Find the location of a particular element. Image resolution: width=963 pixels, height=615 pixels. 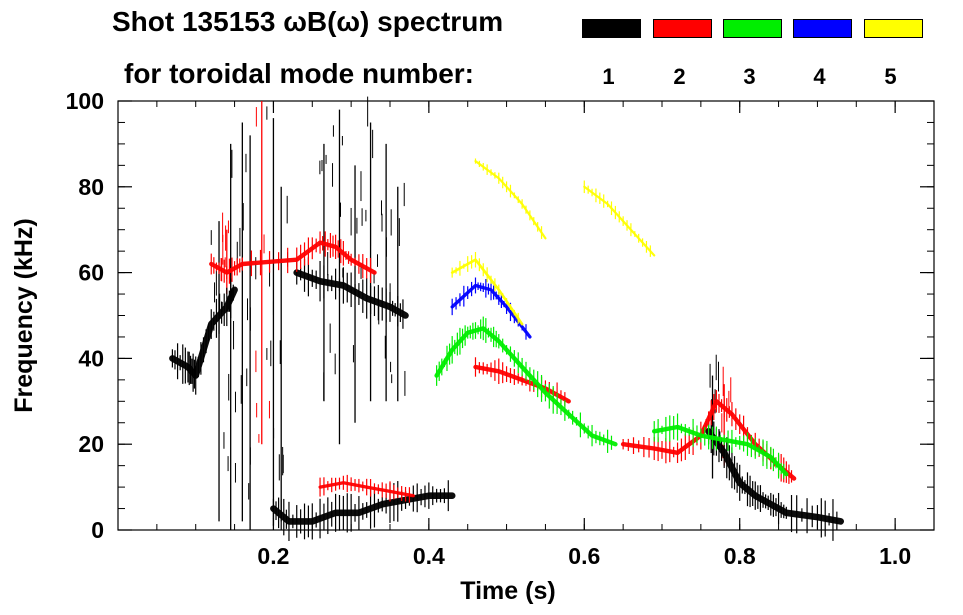

x-tick-label-0: 0.2 is located at coordinates (273, 556).